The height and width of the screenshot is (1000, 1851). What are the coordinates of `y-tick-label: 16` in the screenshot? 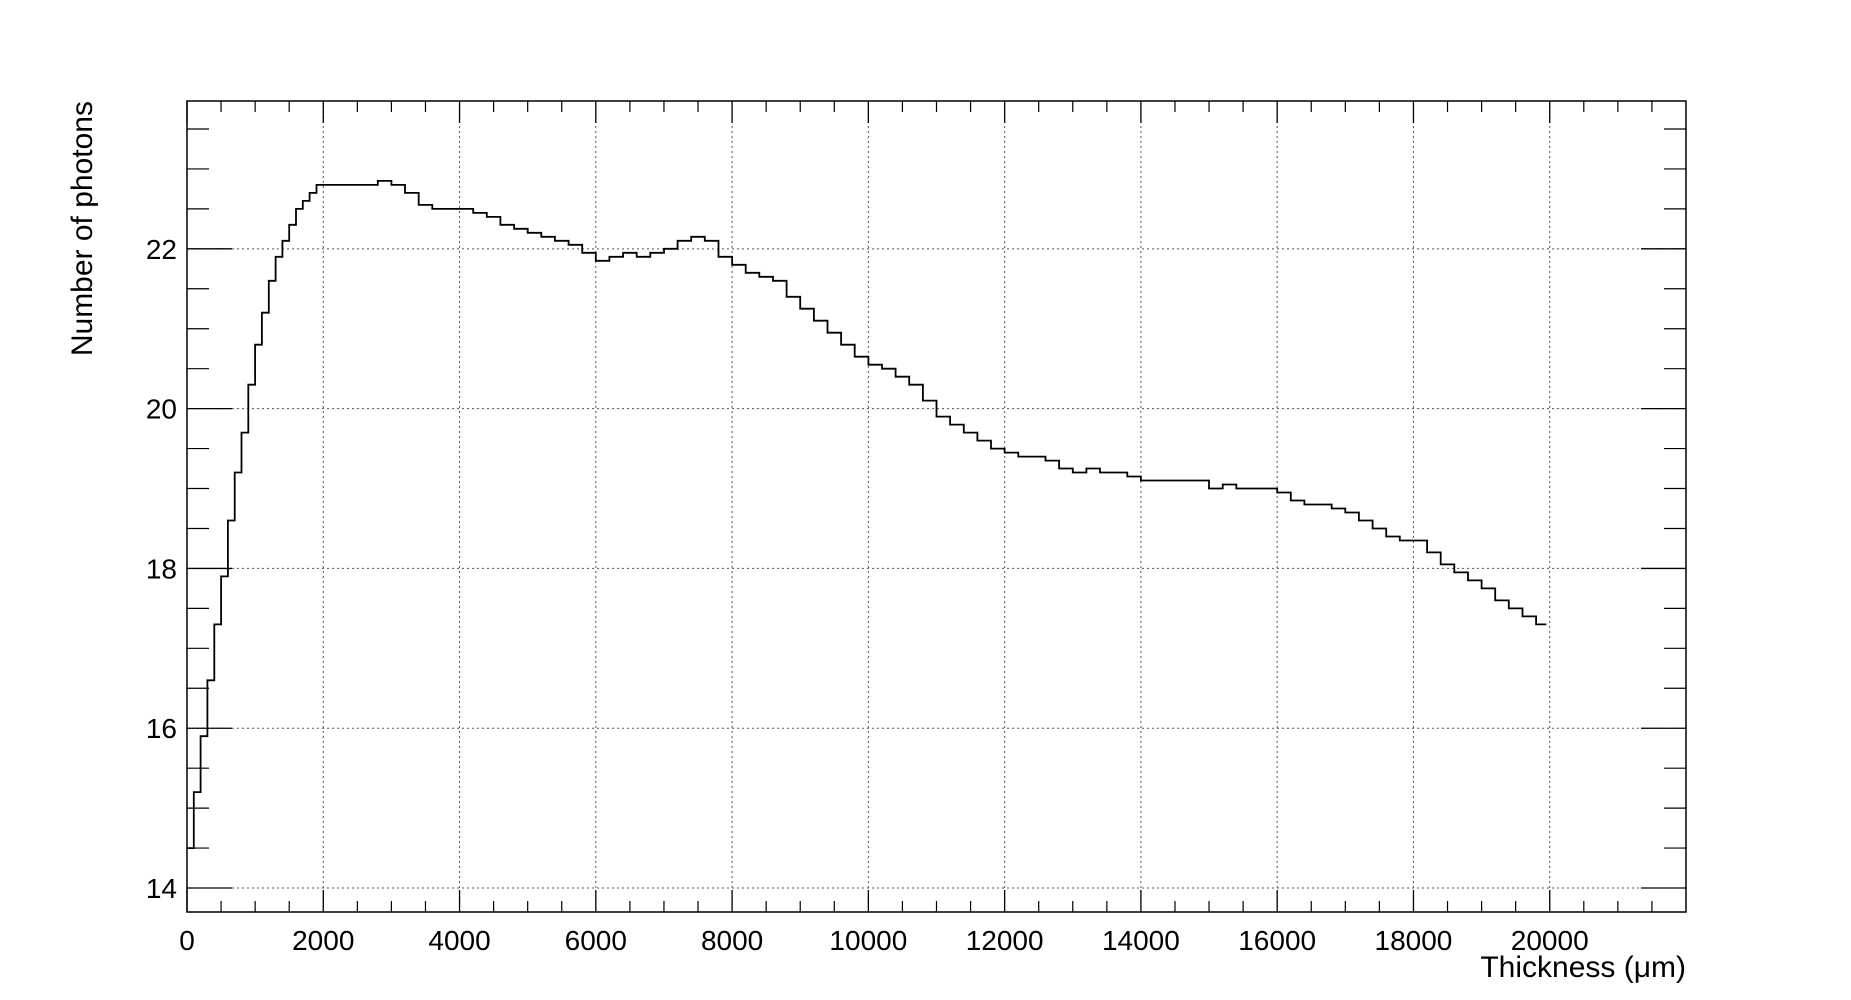 It's located at (161, 728).